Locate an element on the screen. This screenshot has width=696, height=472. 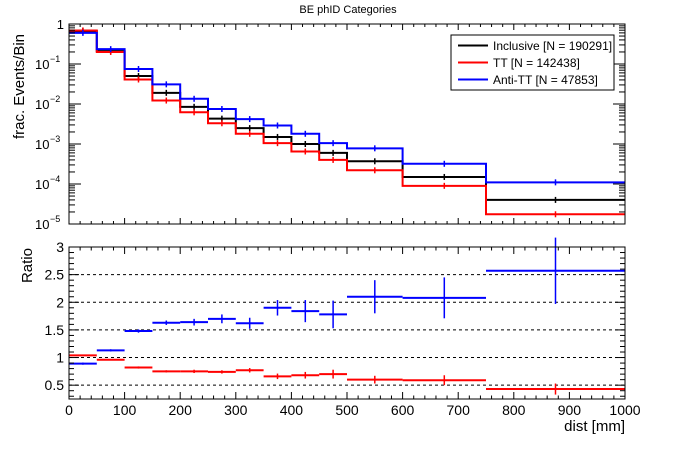
legend-box is located at coordinates (532, 62).